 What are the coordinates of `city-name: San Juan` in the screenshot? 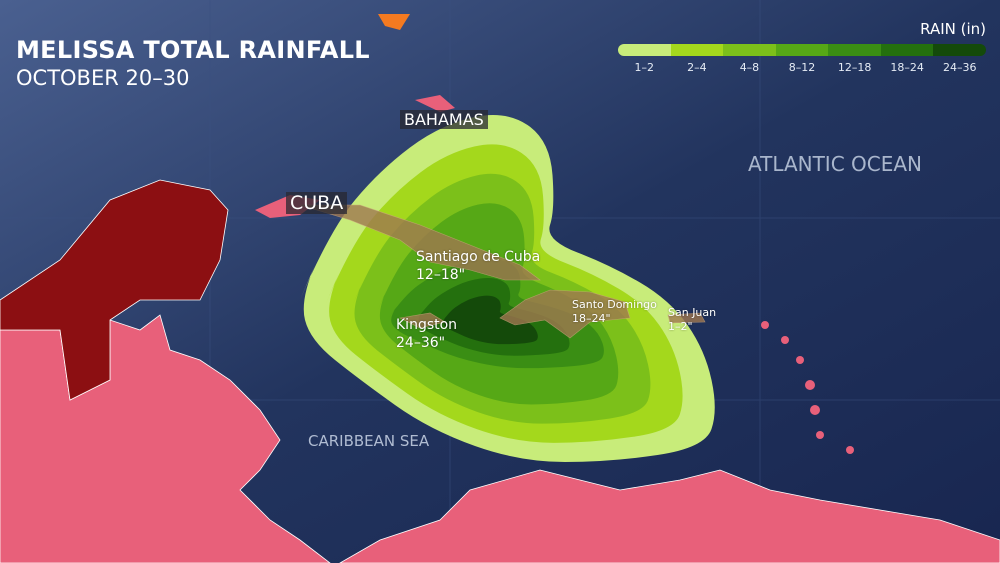 It's located at (692, 312).